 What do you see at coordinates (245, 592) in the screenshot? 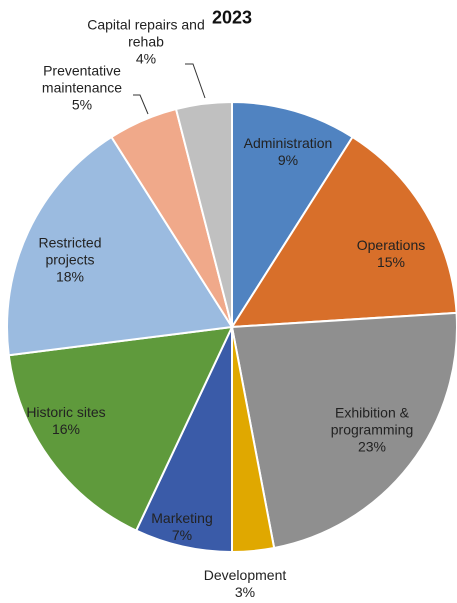
I see `value-label: 3%` at bounding box center [245, 592].